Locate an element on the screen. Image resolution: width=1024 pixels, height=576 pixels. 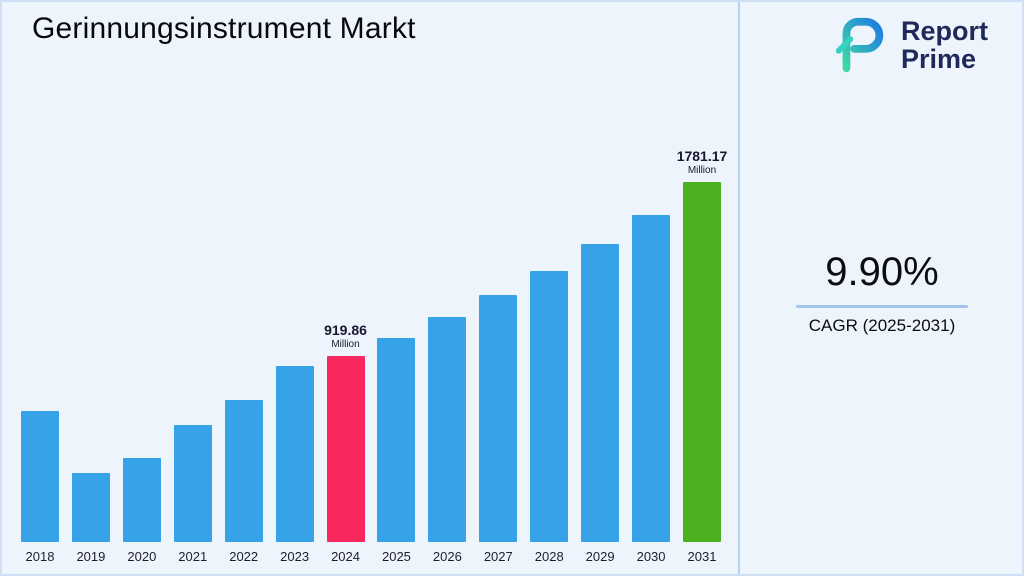
bar-column: 2029 is located at coordinates (600, 404).